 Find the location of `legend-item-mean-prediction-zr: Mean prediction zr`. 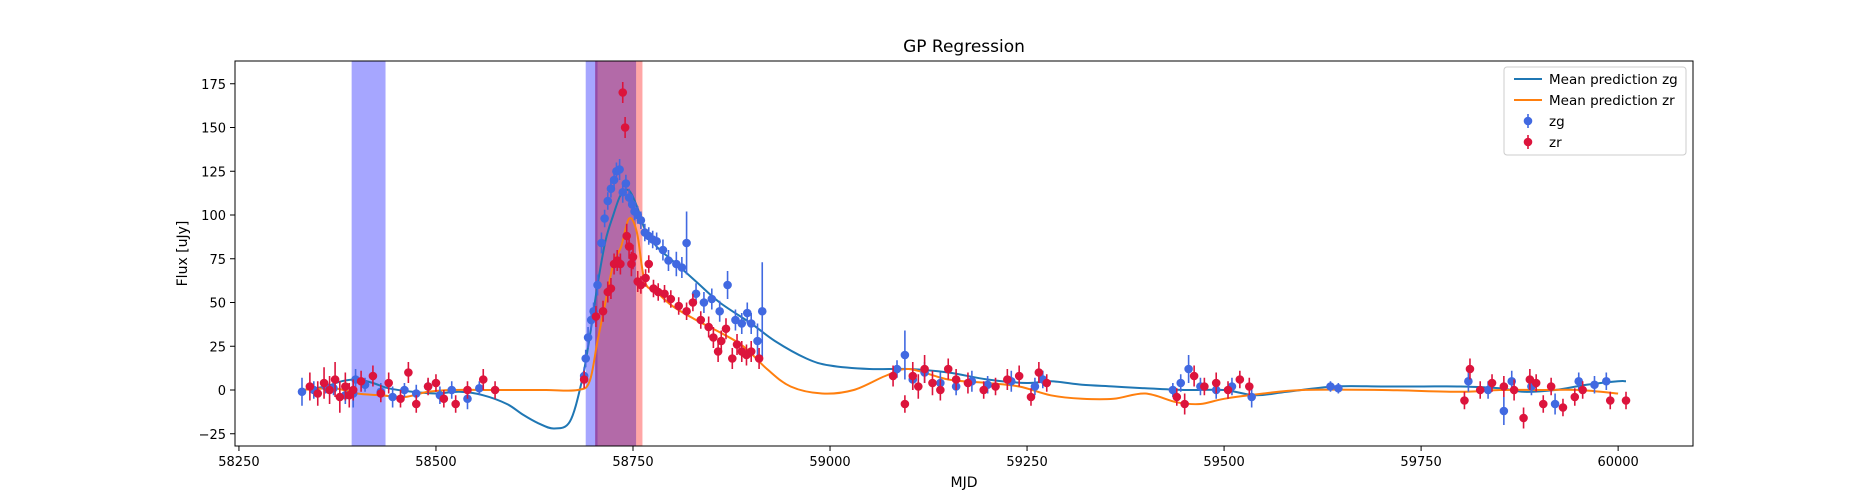

legend-item-mean-prediction-zr: Mean prediction zr is located at coordinates (1594, 101).